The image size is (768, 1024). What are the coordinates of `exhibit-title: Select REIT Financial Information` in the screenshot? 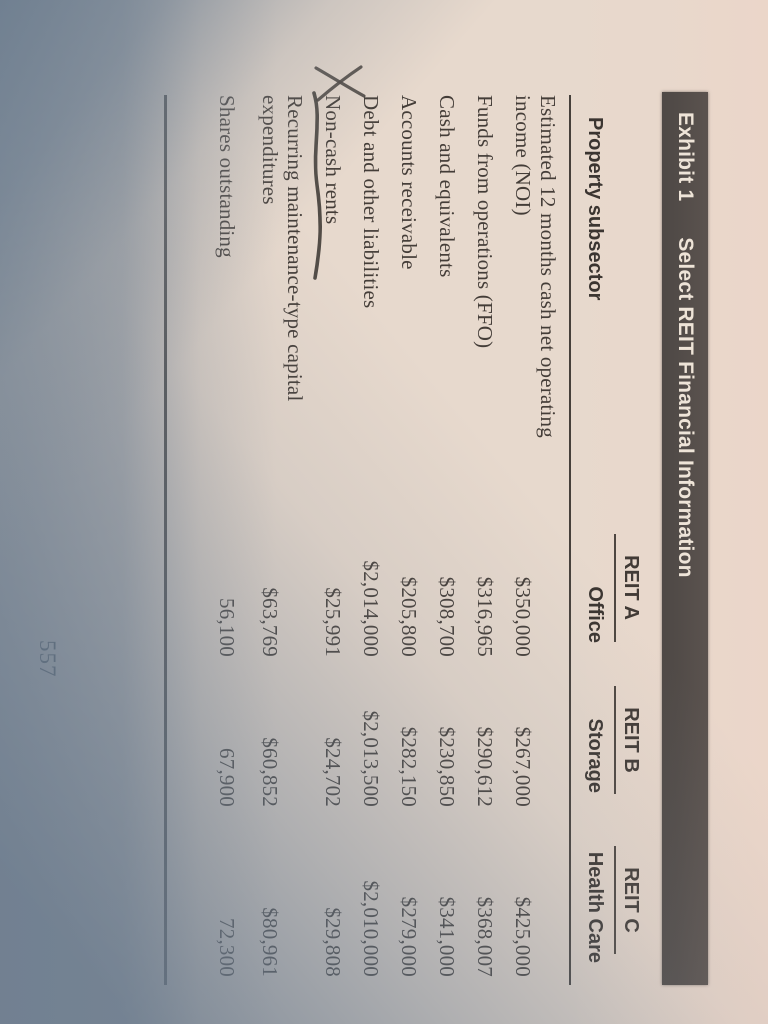 It's located at (685, 407).